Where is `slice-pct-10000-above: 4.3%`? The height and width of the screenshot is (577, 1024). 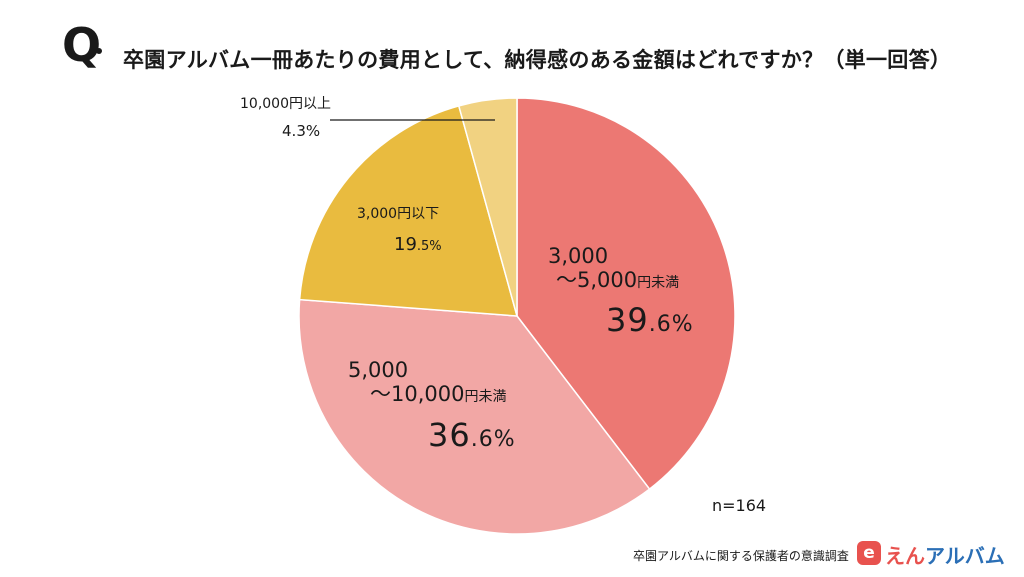 slice-pct-10000-above: 4.3% is located at coordinates (301, 131).